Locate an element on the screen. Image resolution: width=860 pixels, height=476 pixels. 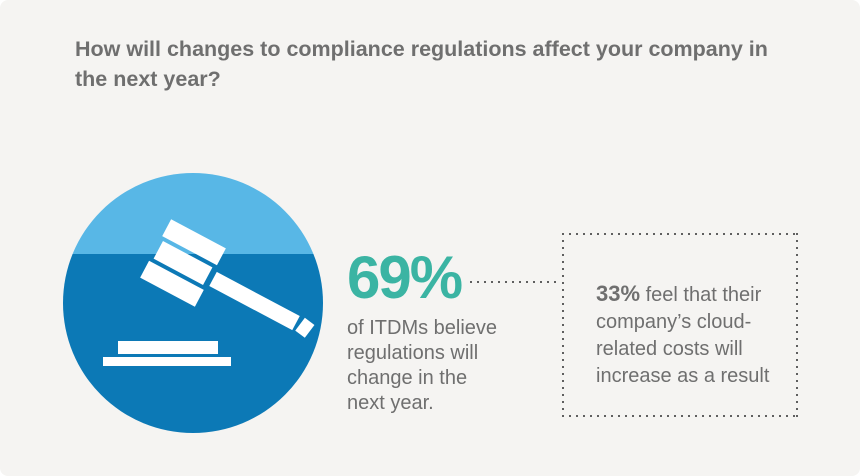
primary-stat-caption-line: of ITDMs believe is located at coordinates (422, 328).